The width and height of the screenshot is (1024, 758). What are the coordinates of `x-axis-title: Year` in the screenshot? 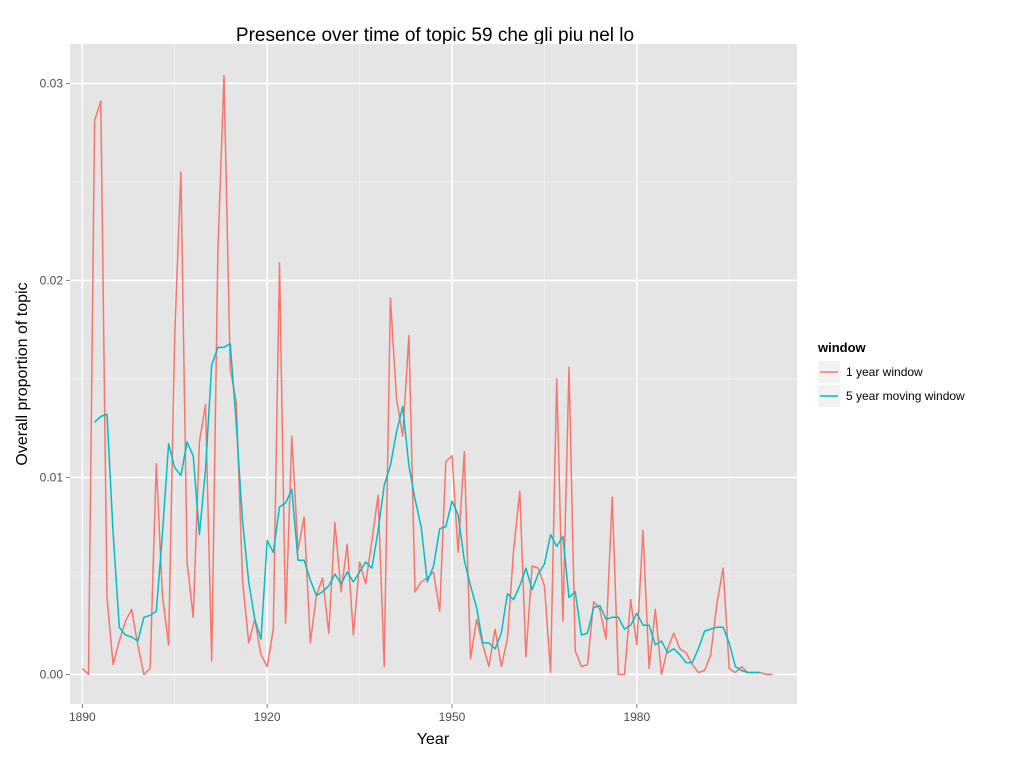 It's located at (433, 739).